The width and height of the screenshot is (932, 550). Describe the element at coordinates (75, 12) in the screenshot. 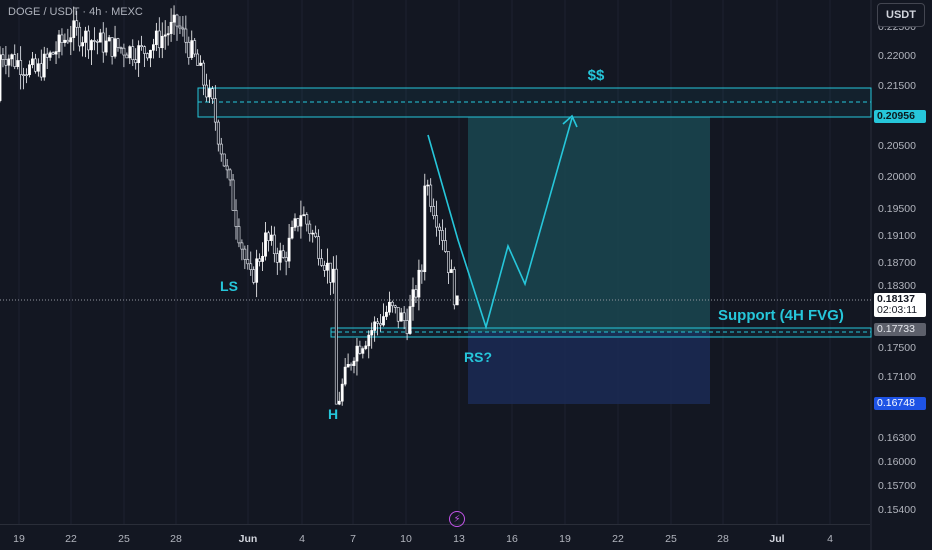

I see `symbol-legend: DOGE / USDT · 4h · MEXC` at that location.